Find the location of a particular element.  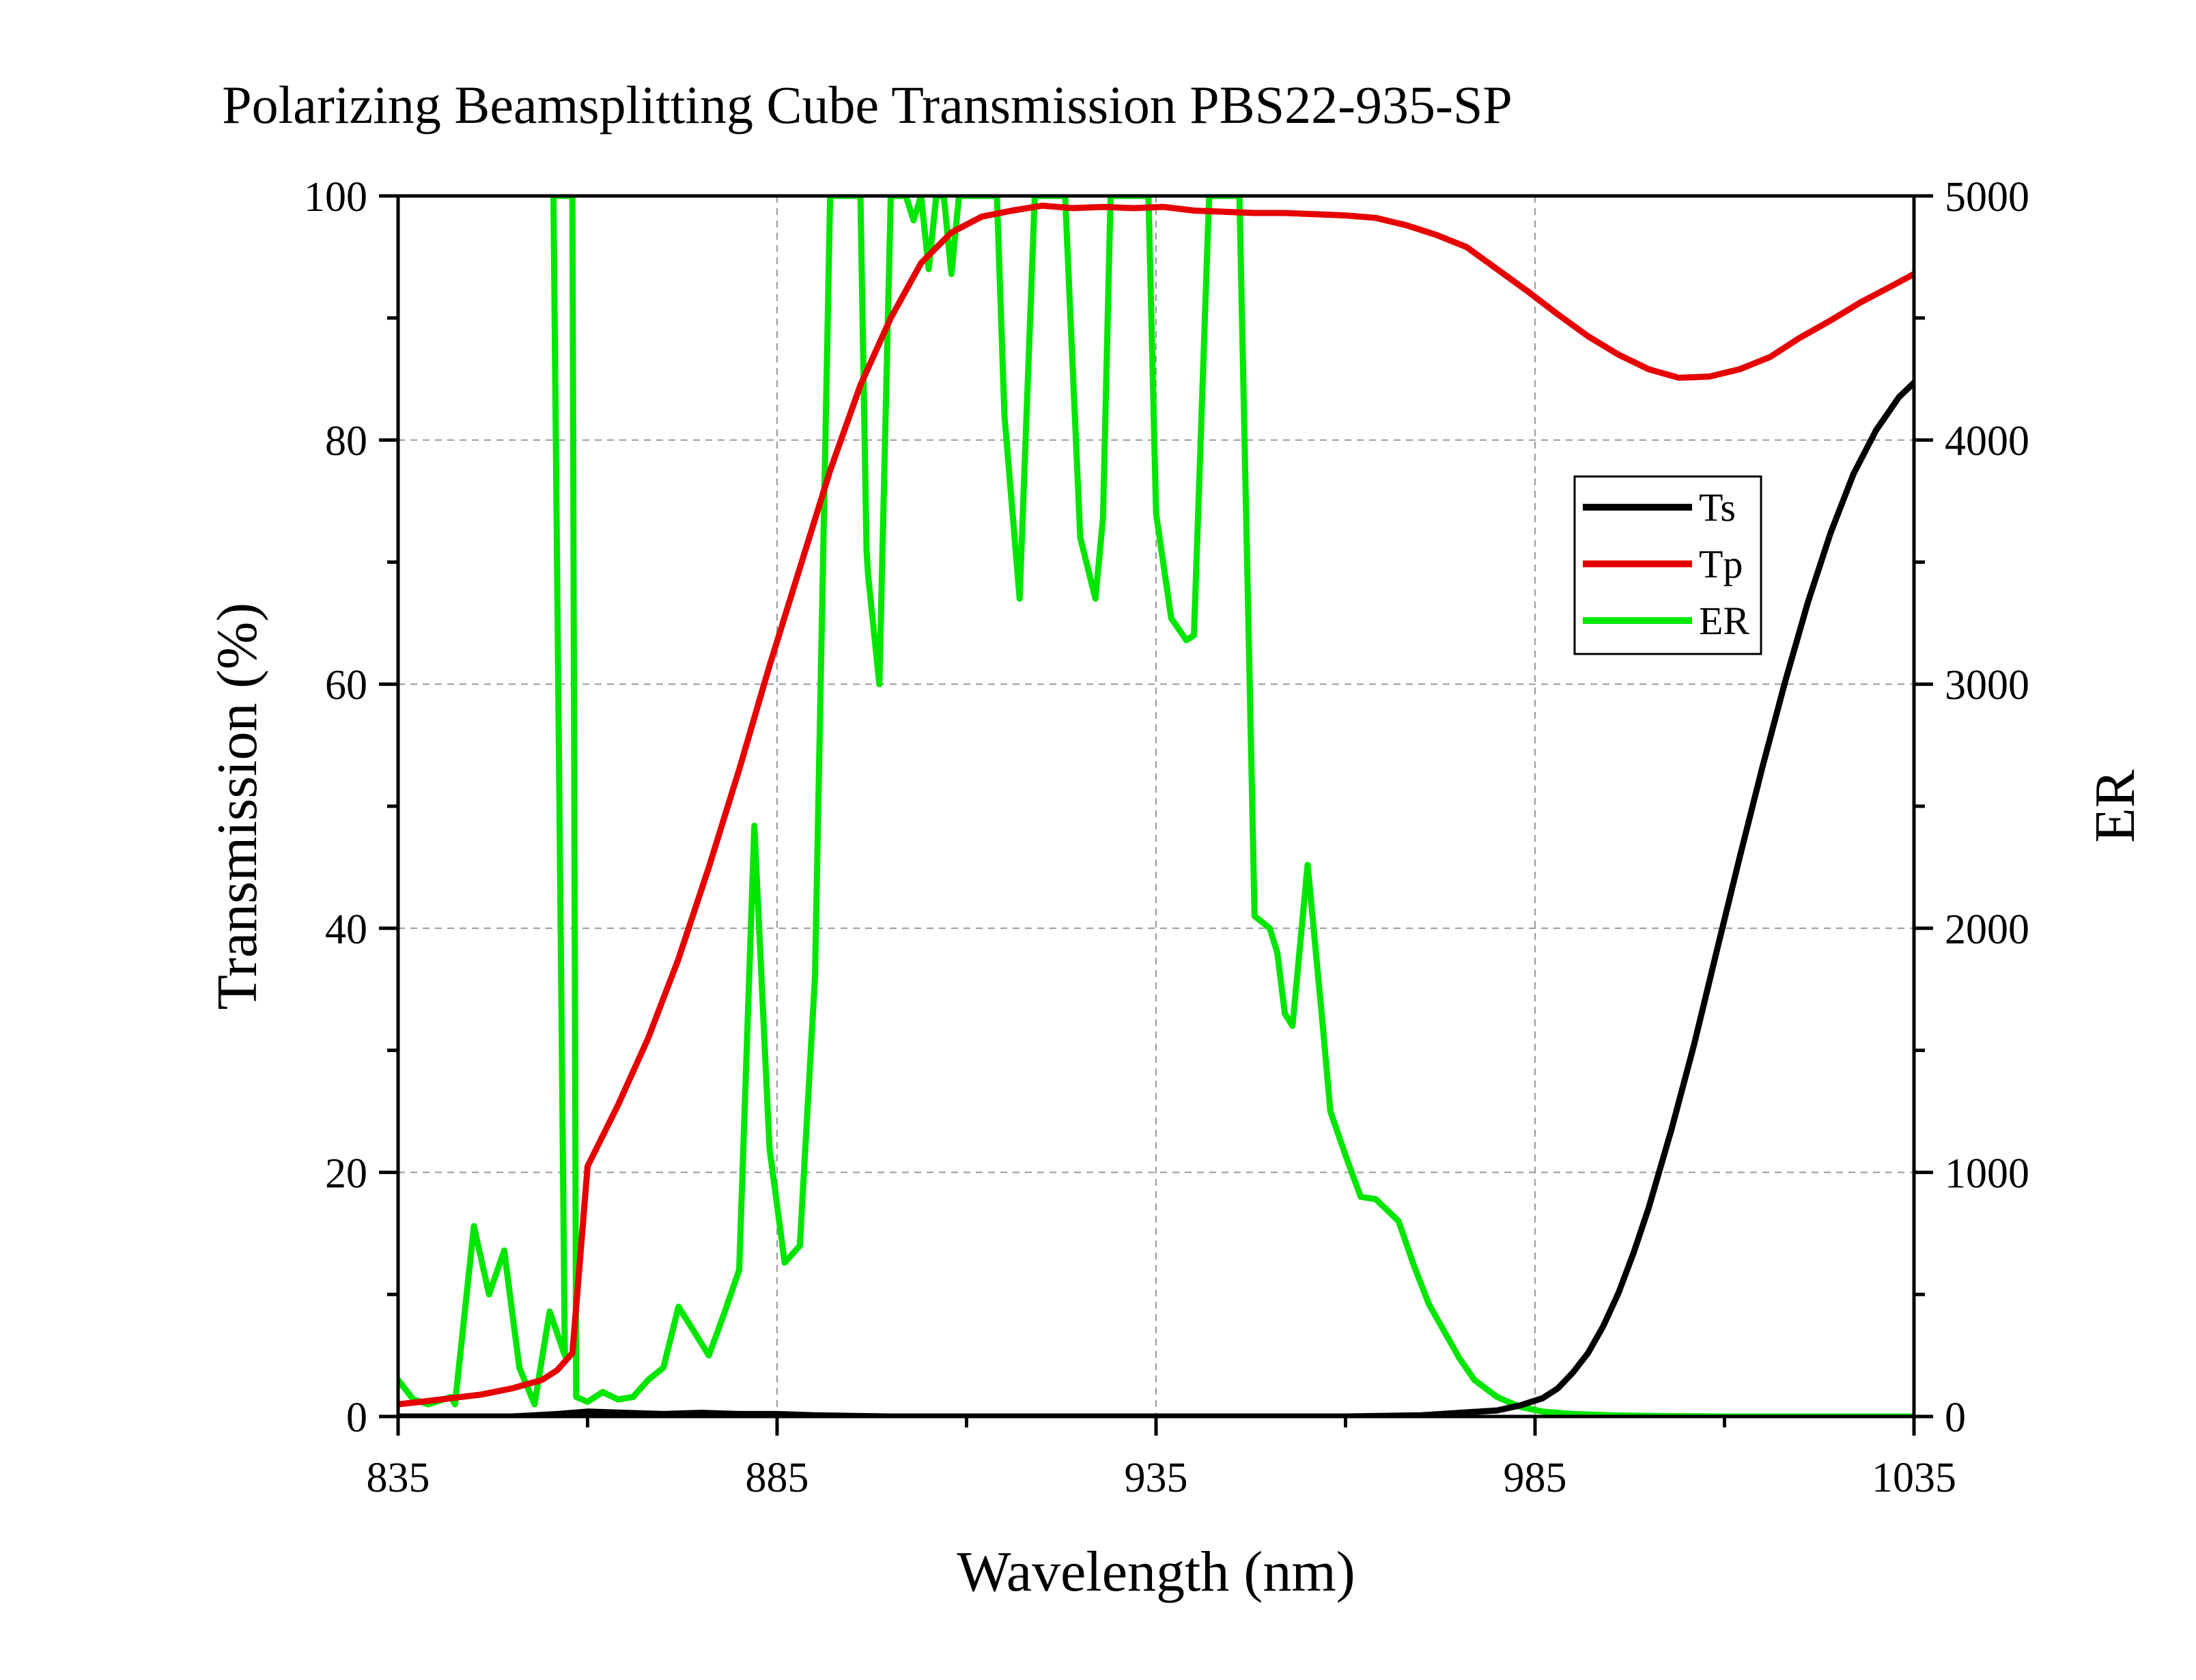

y2-axis-title: ER is located at coordinates (2115, 805).